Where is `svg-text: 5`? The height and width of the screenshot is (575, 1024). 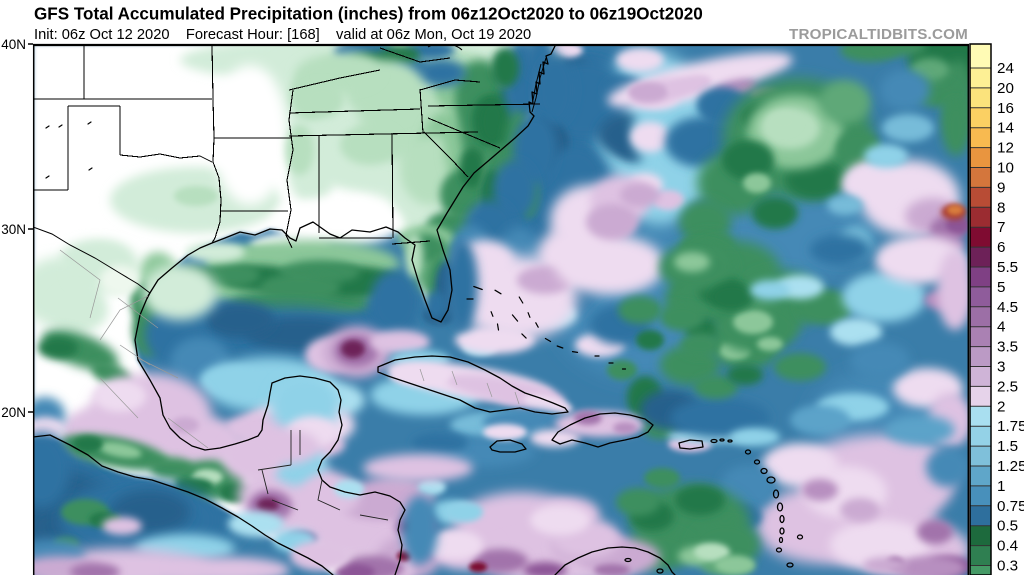 svg-text: 5 is located at coordinates (1001, 287).